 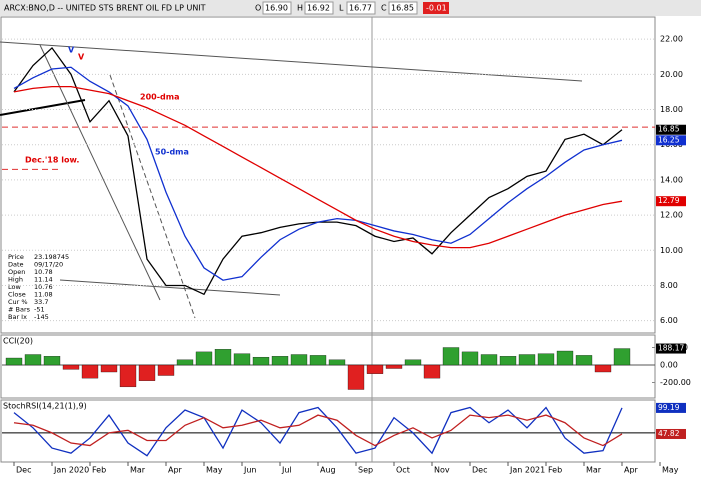 What do you see at coordinates (631, 470) in the screenshot?
I see `x-tick-label: Apr` at bounding box center [631, 470].